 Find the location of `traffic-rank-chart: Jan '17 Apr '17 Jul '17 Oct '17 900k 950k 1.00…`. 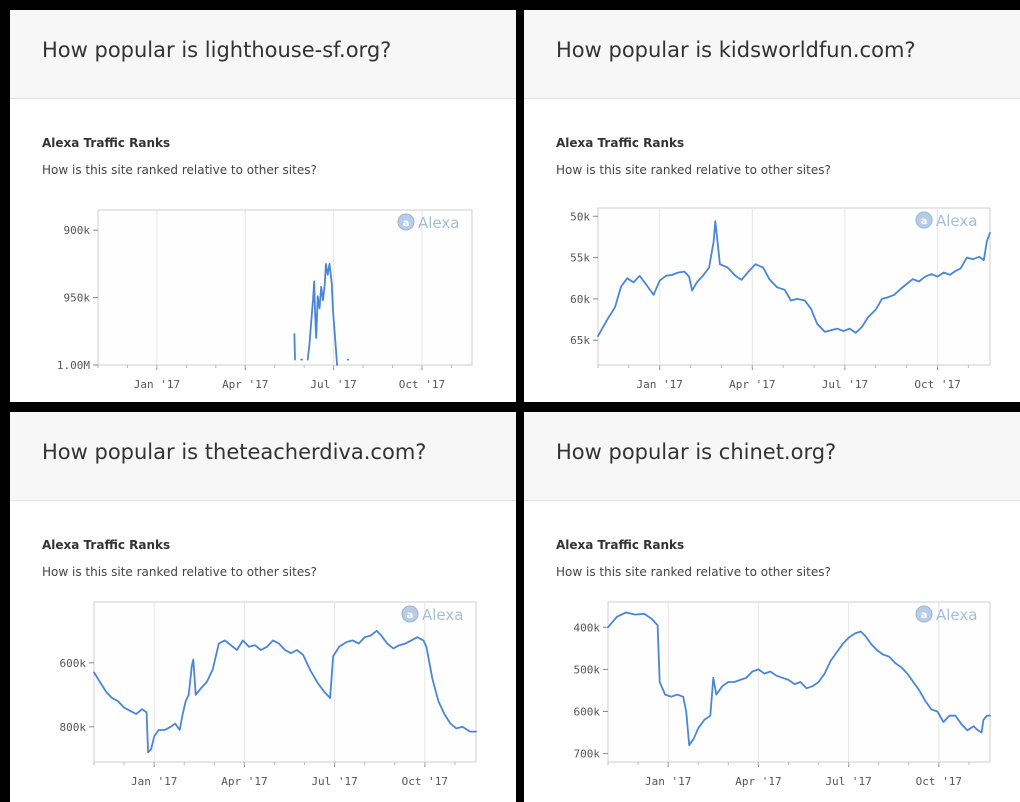

traffic-rank-chart: Jan '17 Apr '17 Jul '17 Oct '17 900k 950k 1.00… is located at coordinates (265, 300).